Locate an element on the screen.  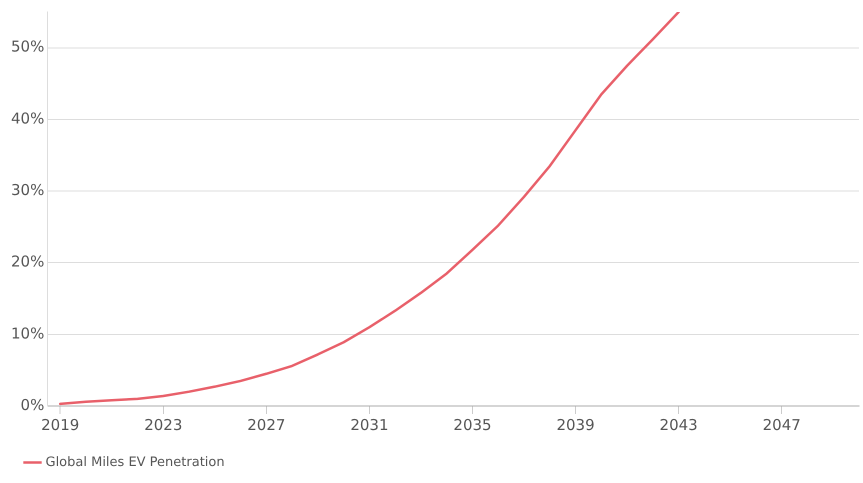
y-tick-label: 30% is located at coordinates (27, 189).